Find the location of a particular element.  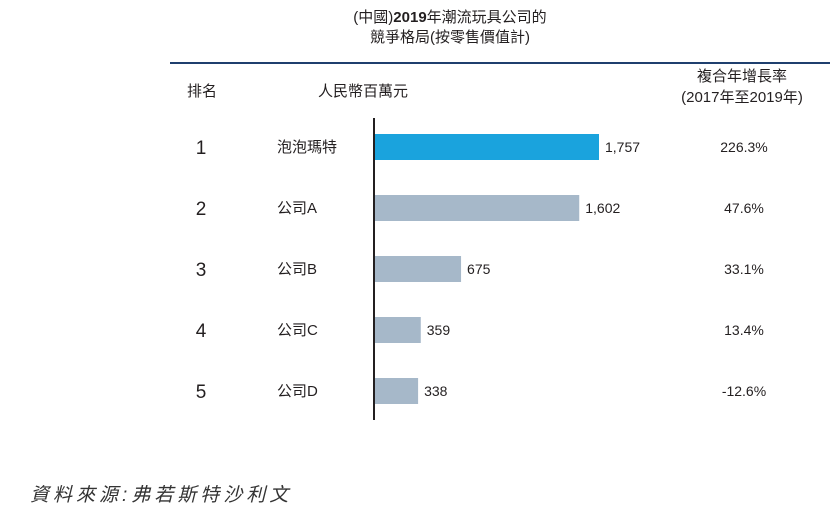

source-note: 資料來源:弗若斯特沙利文 is located at coordinates (161, 495).